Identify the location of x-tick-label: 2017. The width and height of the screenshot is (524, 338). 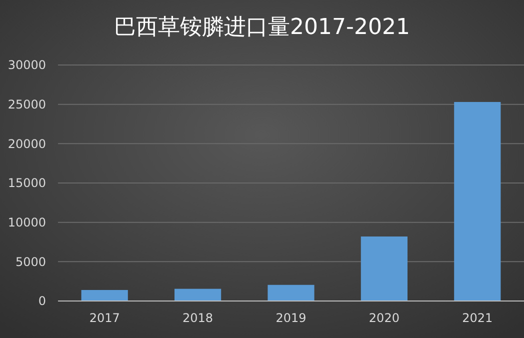
(104, 318).